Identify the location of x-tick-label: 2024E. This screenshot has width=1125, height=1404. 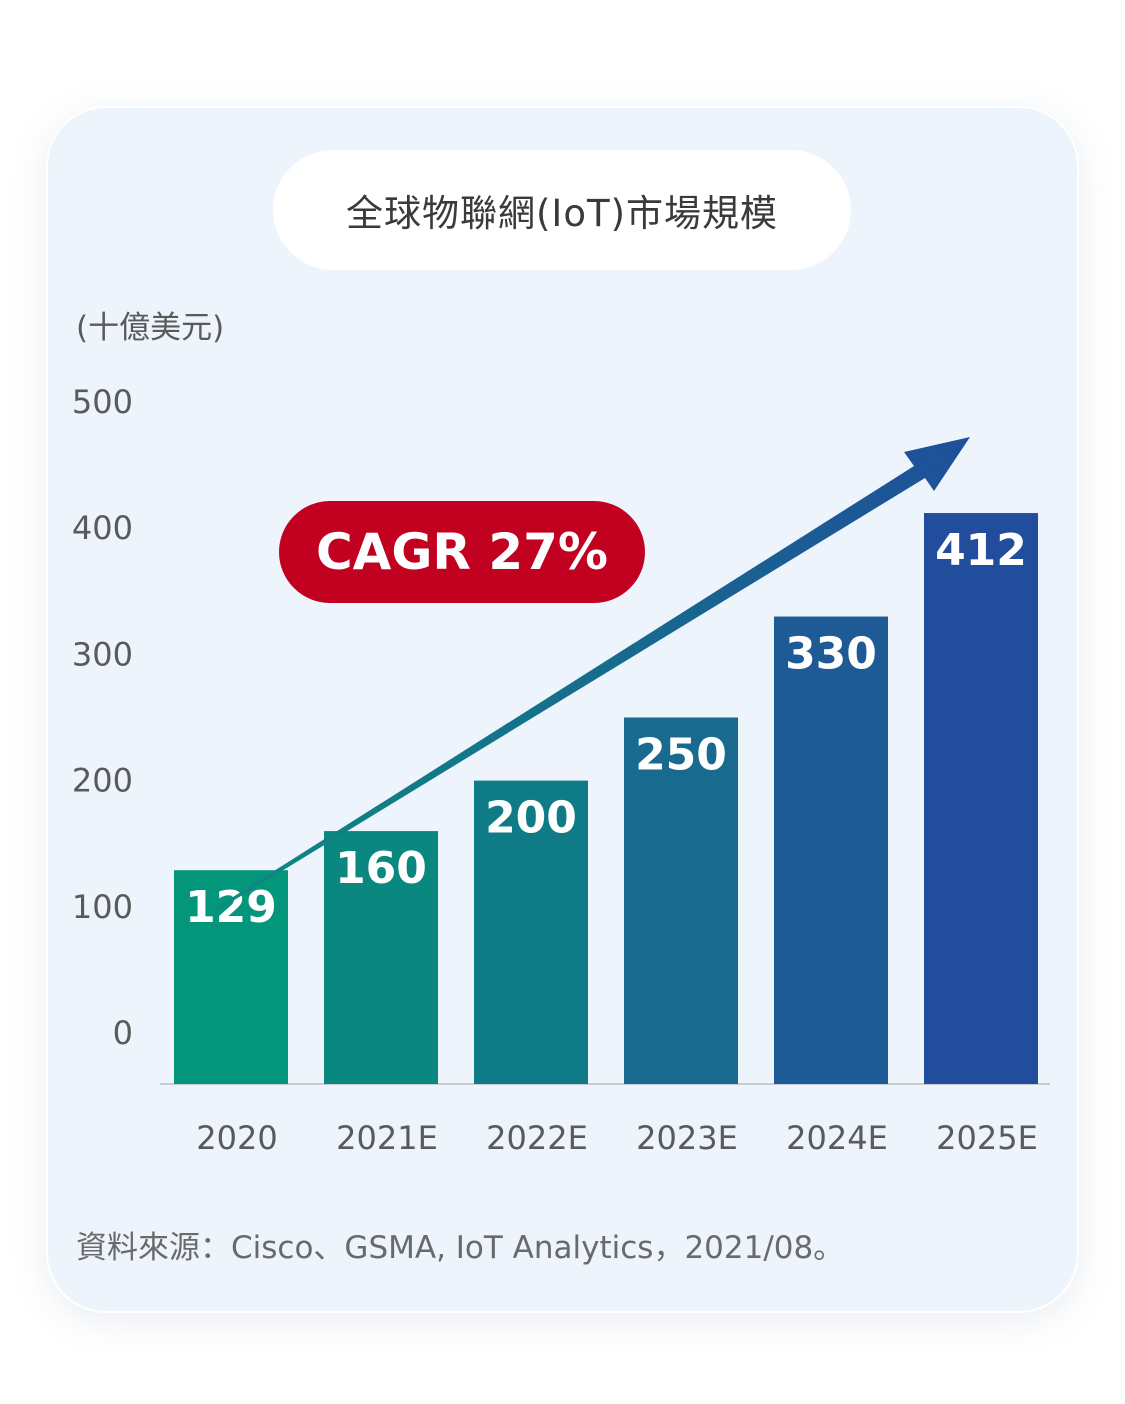
(837, 1138).